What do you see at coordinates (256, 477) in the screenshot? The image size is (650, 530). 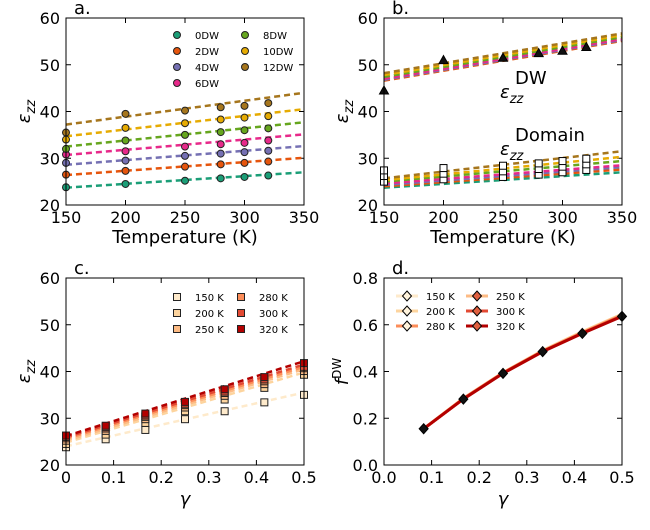 I see `x-tick-label: 0.4` at bounding box center [256, 477].